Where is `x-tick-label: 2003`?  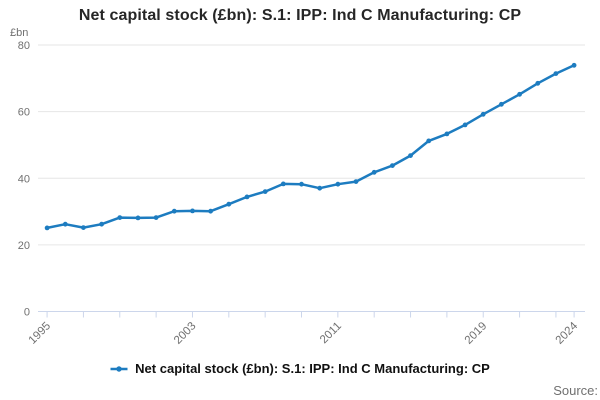
x-tick-label: 2003 is located at coordinates (185, 333).